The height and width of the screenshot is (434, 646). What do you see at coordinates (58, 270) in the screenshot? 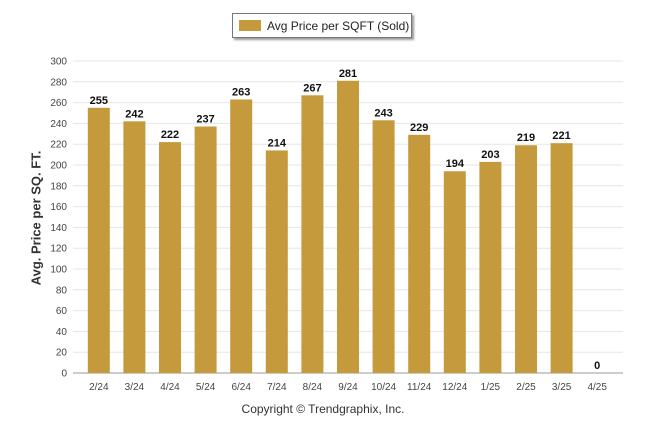
I see `y-tick-label: 100` at bounding box center [58, 270].